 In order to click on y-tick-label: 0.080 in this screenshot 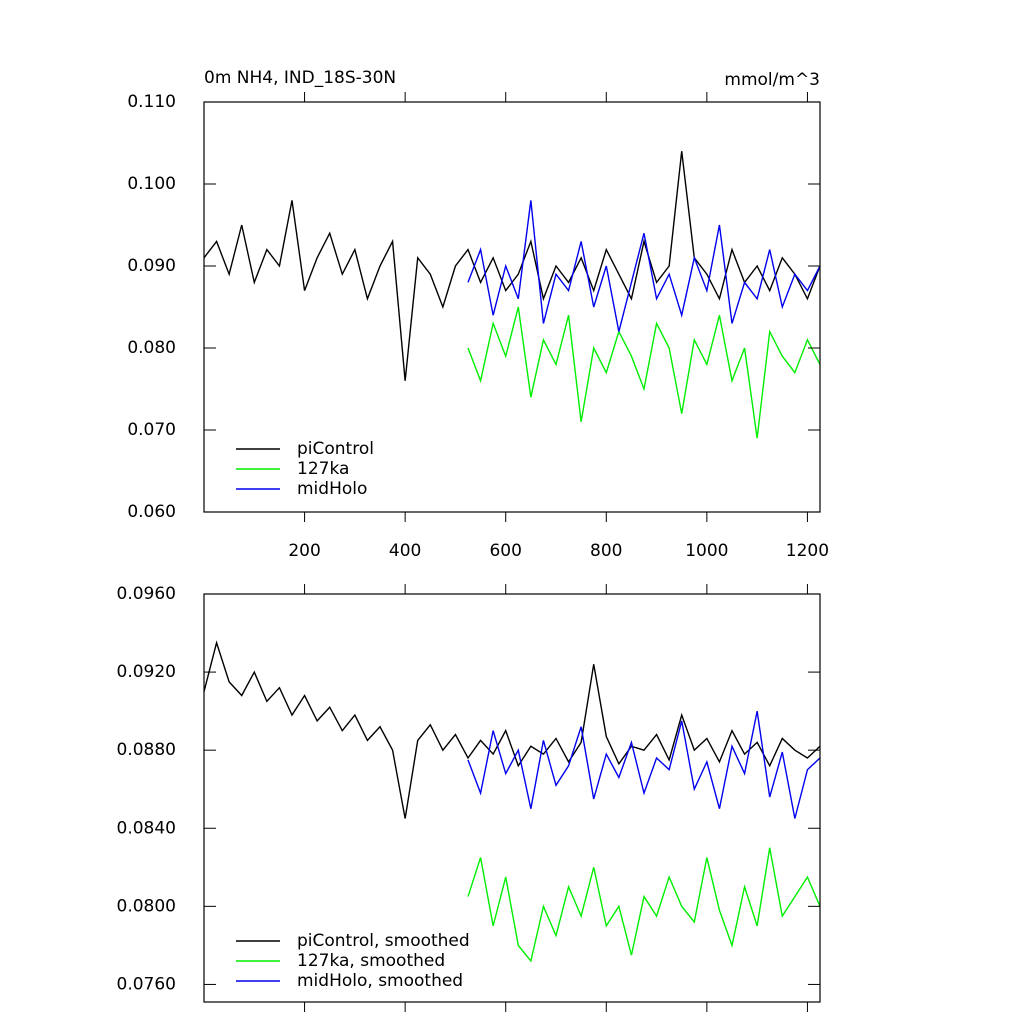, I will do `click(151, 348)`.